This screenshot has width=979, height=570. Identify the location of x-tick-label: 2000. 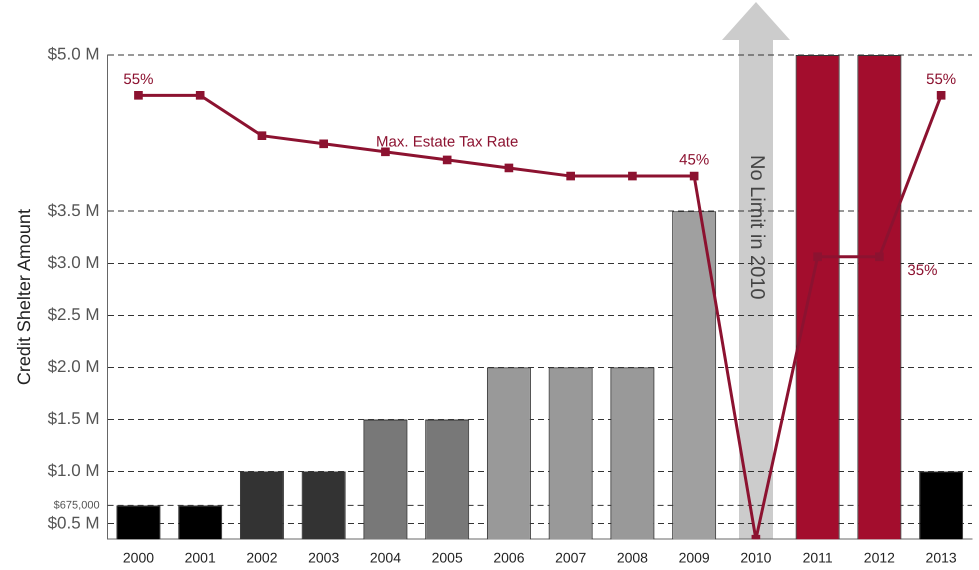
(138, 557).